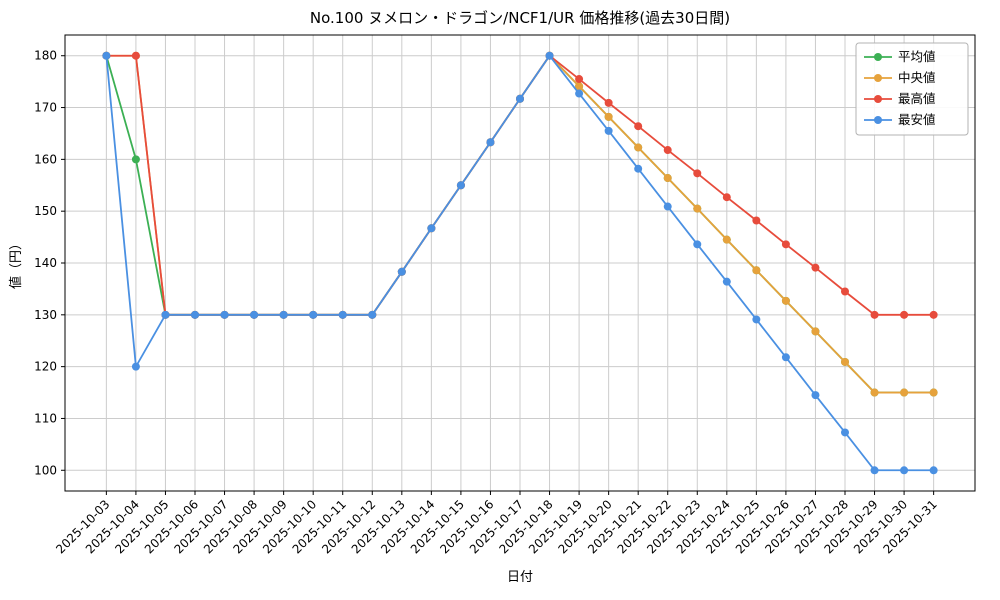 This screenshot has width=1000, height=600. I want to click on legend-label-median: 中央値, so click(917, 77).